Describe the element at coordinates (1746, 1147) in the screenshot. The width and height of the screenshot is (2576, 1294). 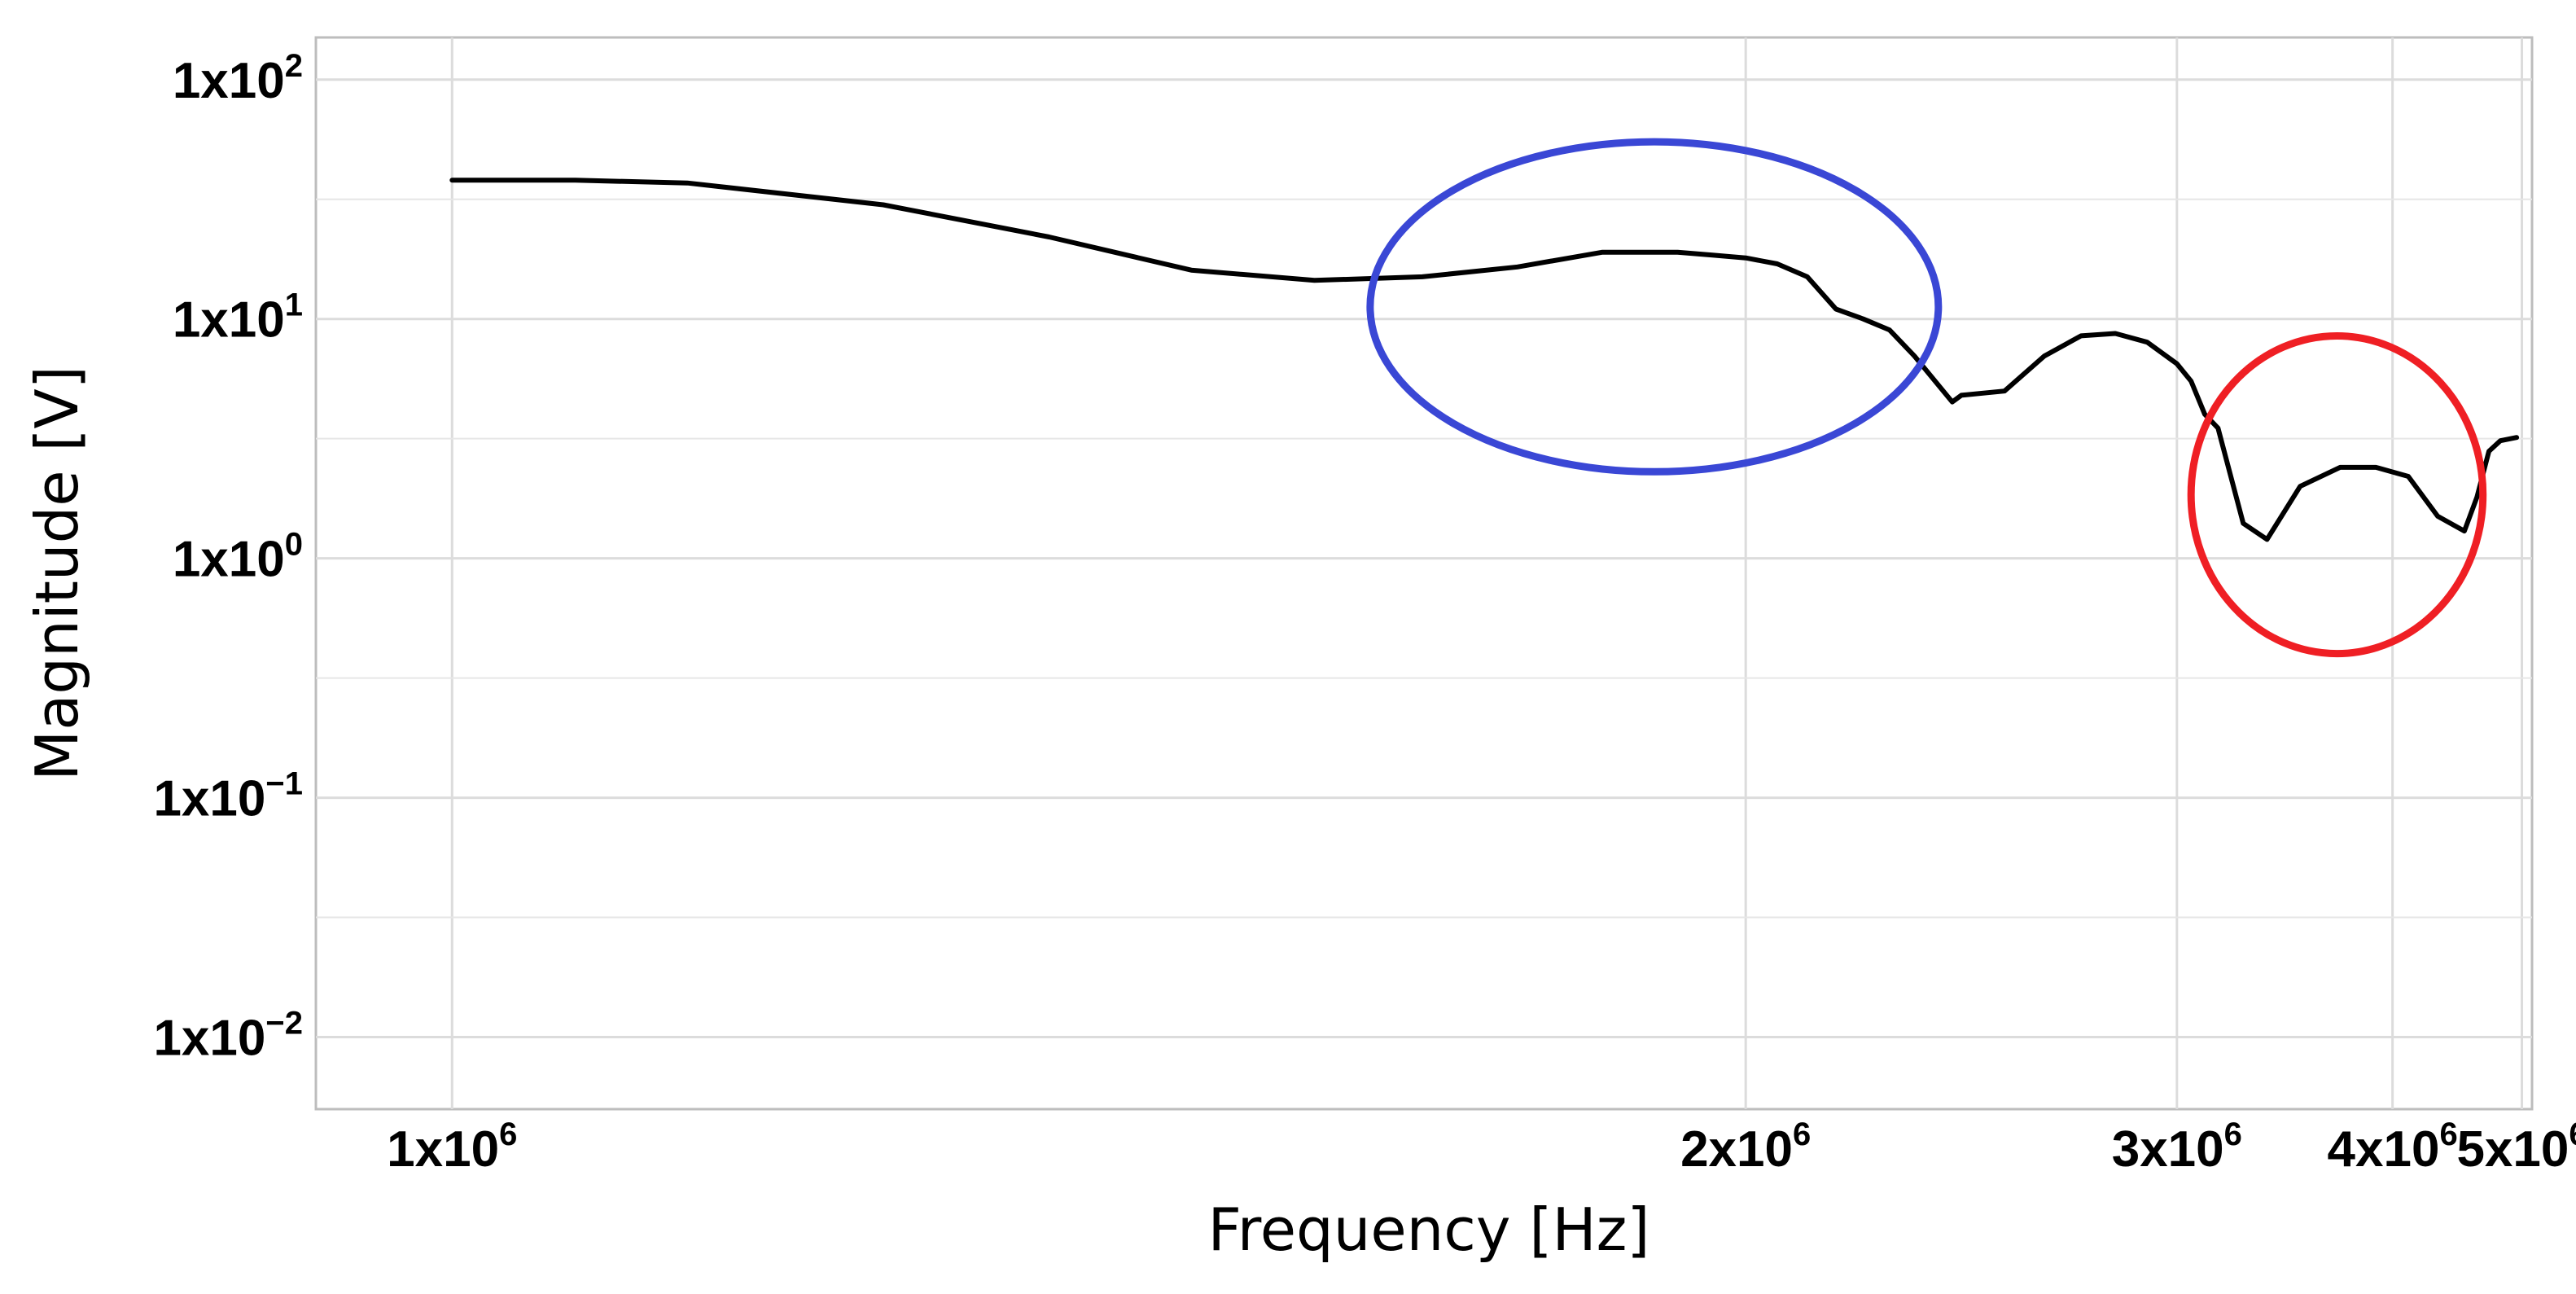
I see `x-tick-label-2: 2x10⁶` at that location.